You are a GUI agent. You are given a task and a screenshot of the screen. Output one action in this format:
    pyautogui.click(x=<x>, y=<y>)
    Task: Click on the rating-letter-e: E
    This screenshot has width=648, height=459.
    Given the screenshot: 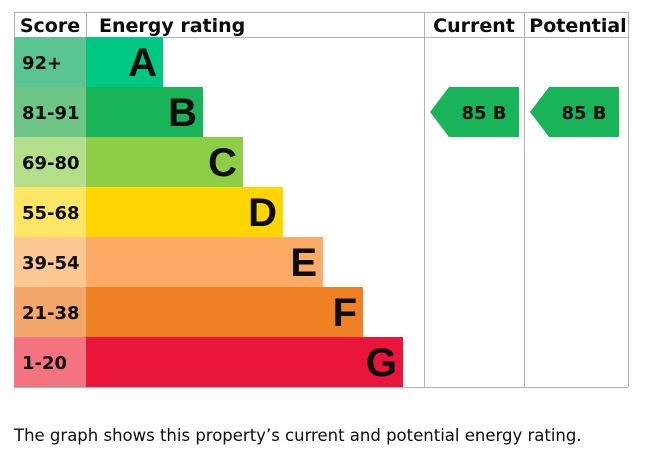 What is the action you would take?
    pyautogui.click(x=303, y=263)
    